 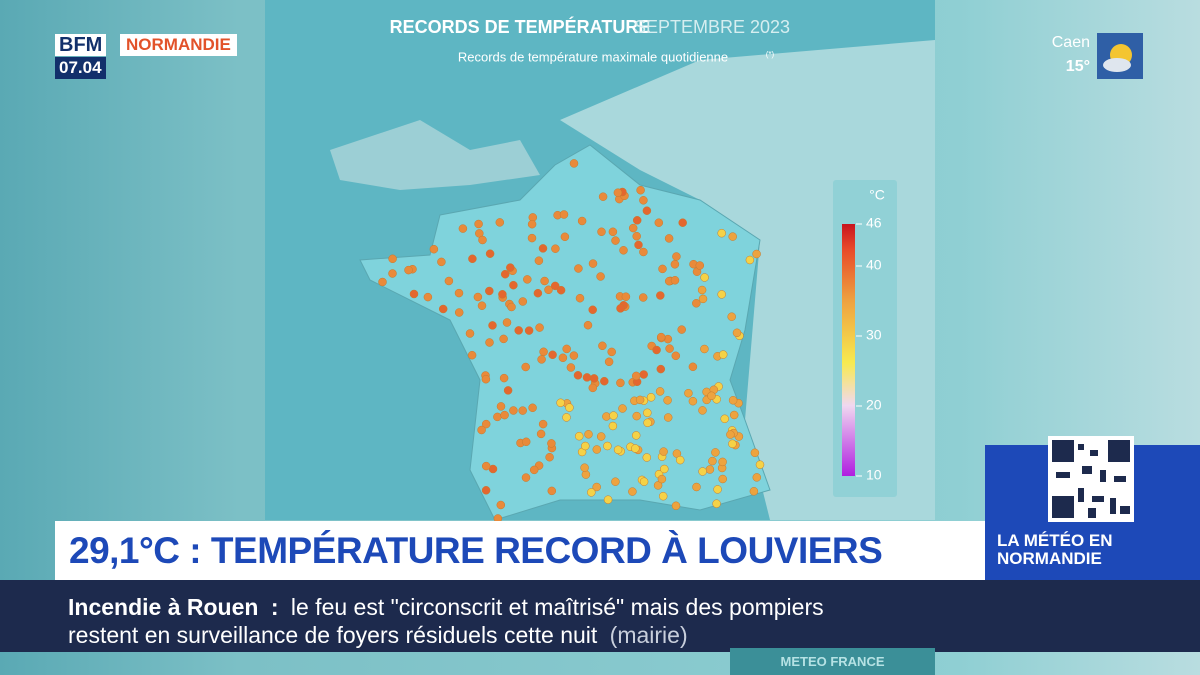 What do you see at coordinates (832, 661) in the screenshot?
I see `map-source: METEO FRANCE` at bounding box center [832, 661].